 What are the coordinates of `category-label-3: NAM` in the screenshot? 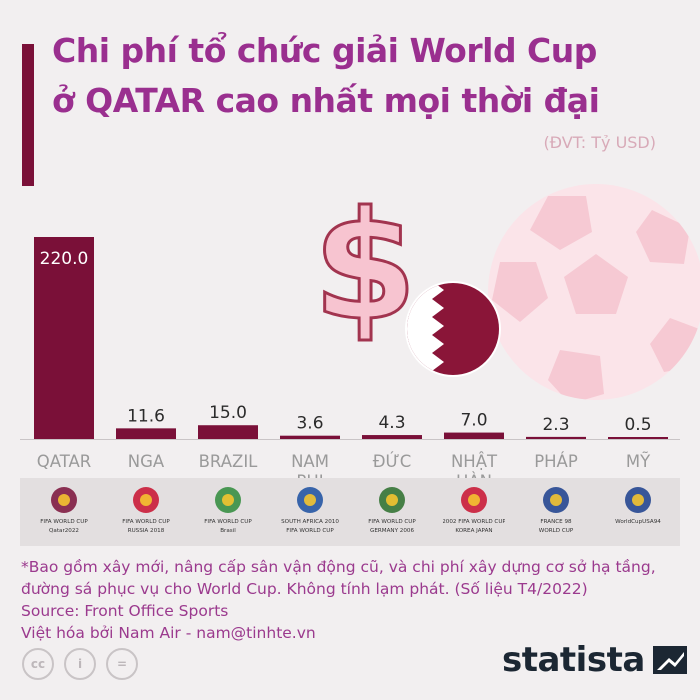 It's located at (310, 461).